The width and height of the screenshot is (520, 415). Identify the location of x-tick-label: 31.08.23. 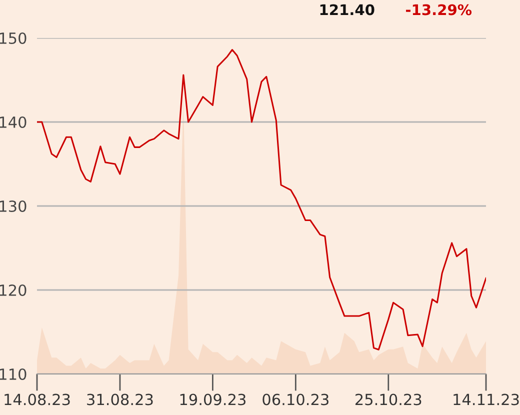
(120, 400).